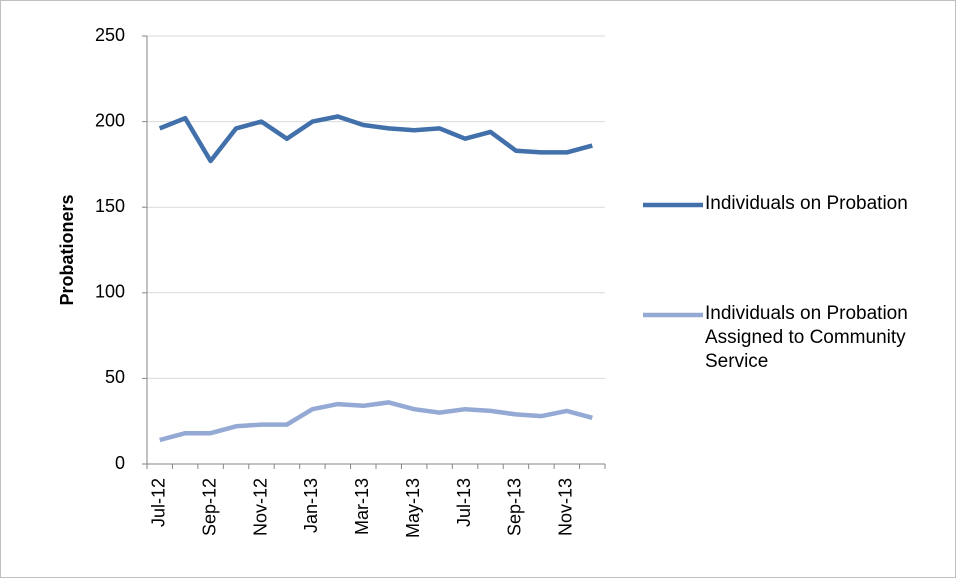 The width and height of the screenshot is (956, 578). What do you see at coordinates (120, 463) in the screenshot?
I see `y-tick-label: 0` at bounding box center [120, 463].